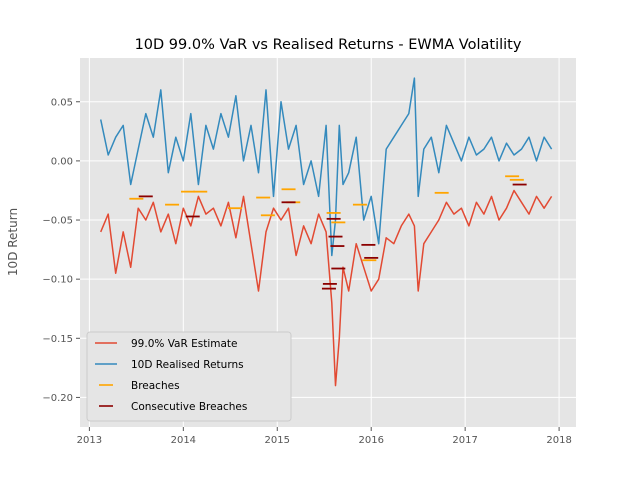 This screenshot has height=480, width=640. I want to click on y-tick-label: 0.05, so click(62, 102).